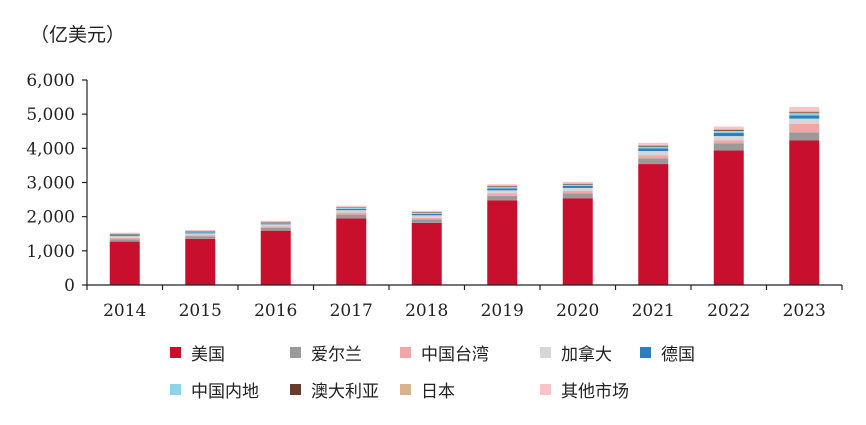 The image size is (866, 425). I want to click on legend-item: 中国内地, so click(230, 389).